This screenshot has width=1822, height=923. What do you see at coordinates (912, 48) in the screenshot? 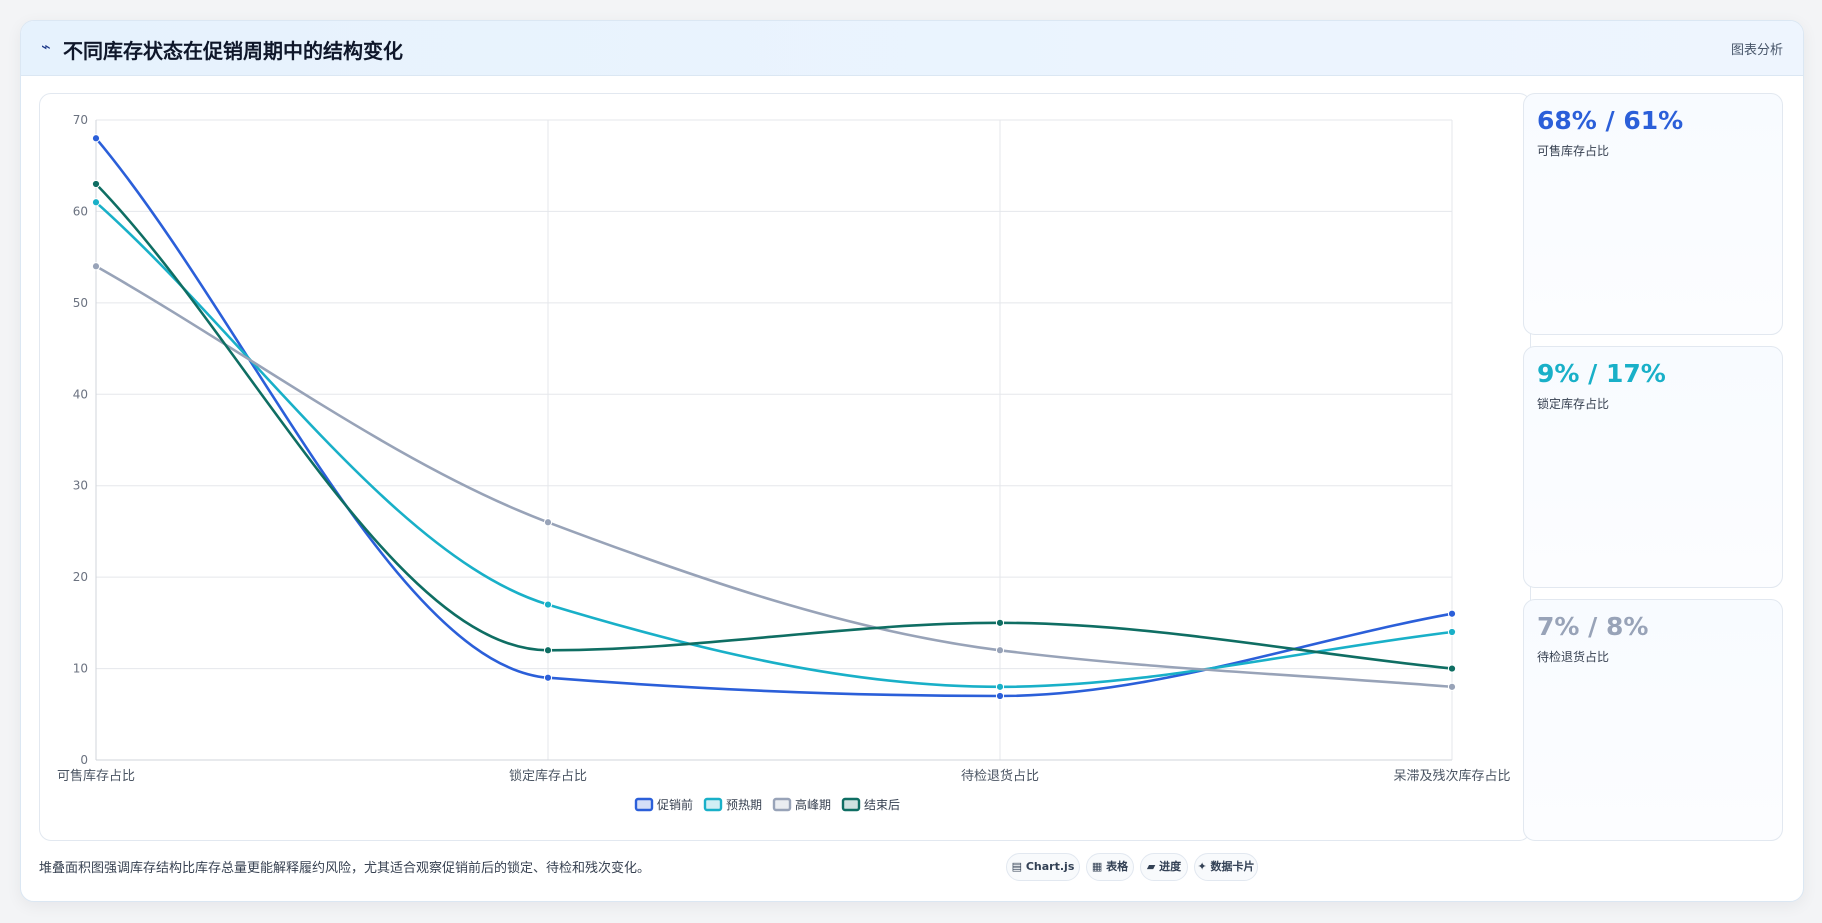
I see `panel-header: ⌁ 不同库存状态在促销周期中的结构变化 图表分析` at bounding box center [912, 48].